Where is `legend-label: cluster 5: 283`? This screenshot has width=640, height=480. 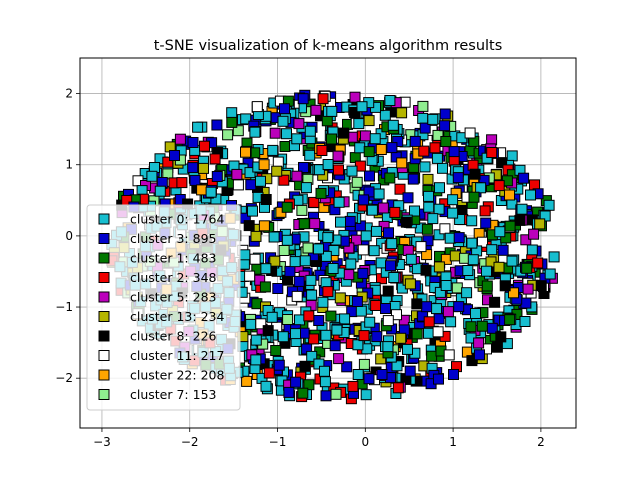
legend-label: cluster 5: 283 is located at coordinates (173, 297).